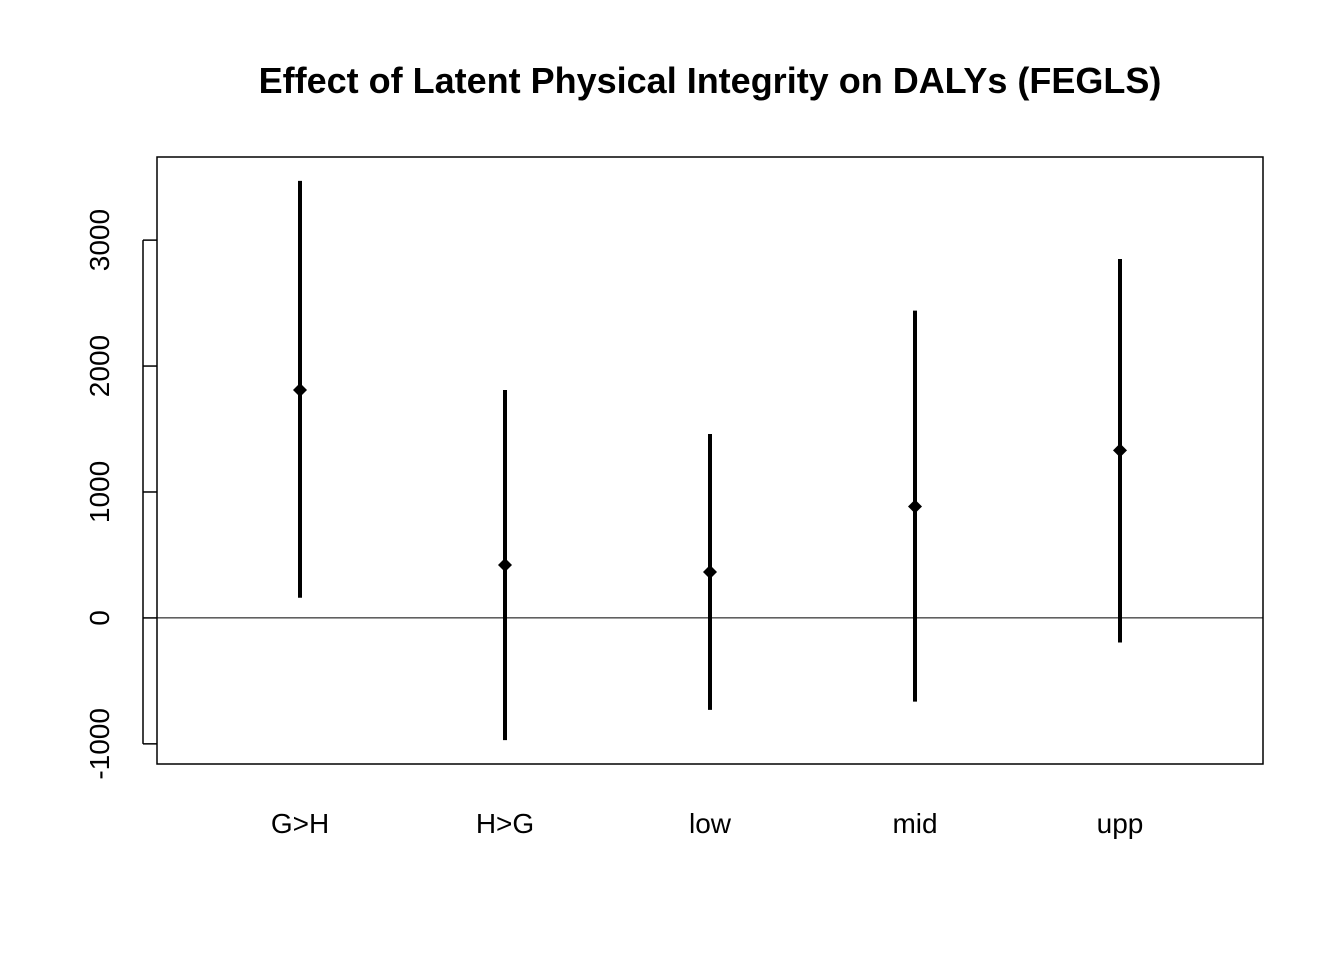 The width and height of the screenshot is (1344, 965). What do you see at coordinates (914, 823) in the screenshot?
I see `x-tick-label: mid` at bounding box center [914, 823].